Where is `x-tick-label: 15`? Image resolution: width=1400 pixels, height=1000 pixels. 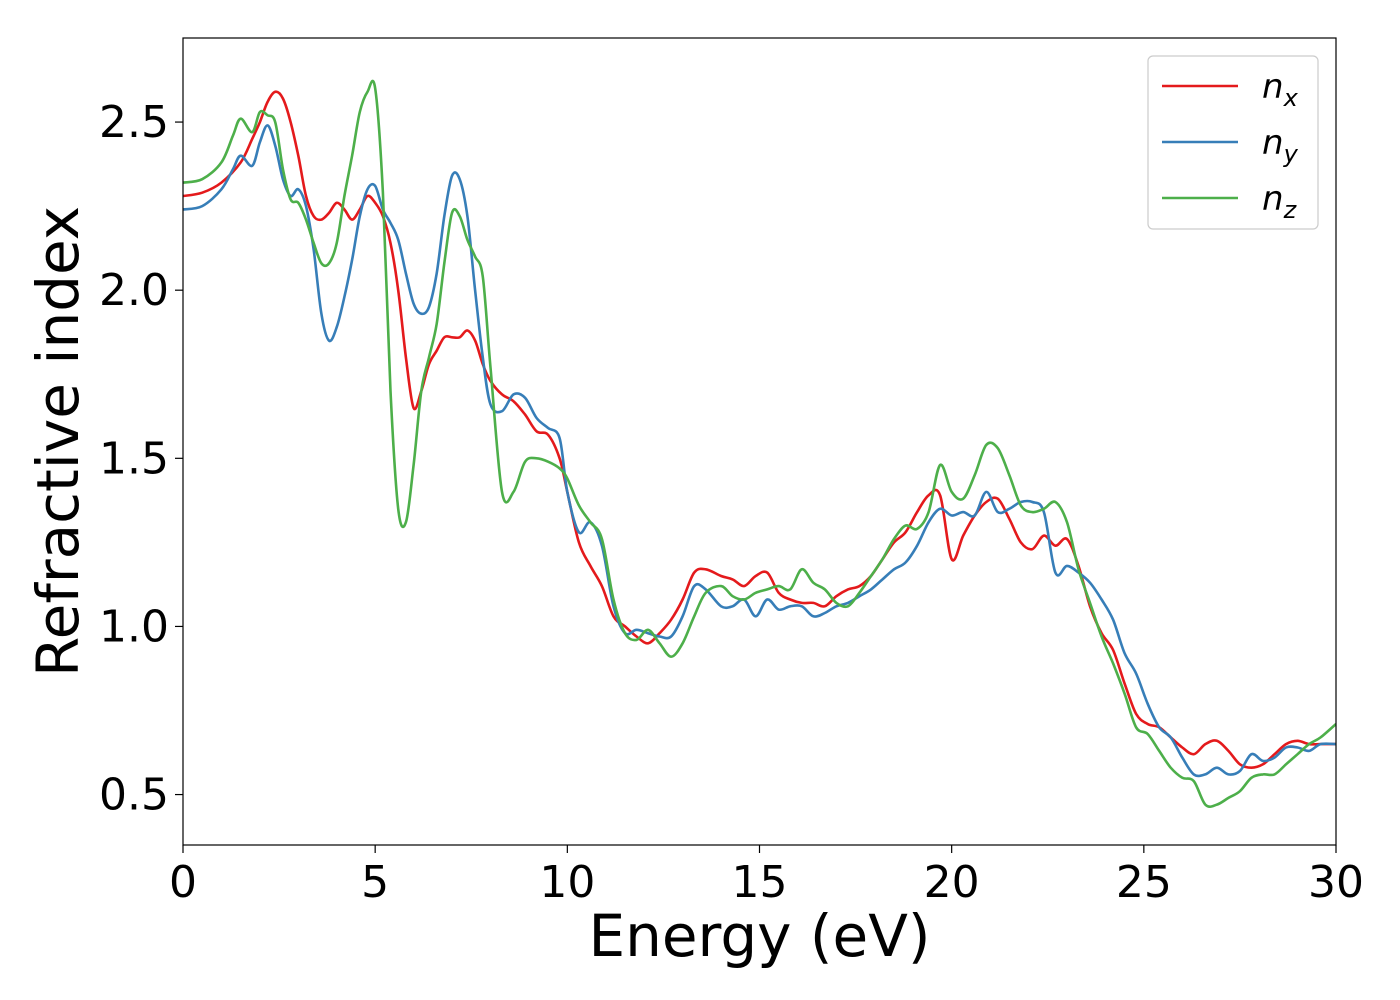 x-tick-label: 15 is located at coordinates (760, 882).